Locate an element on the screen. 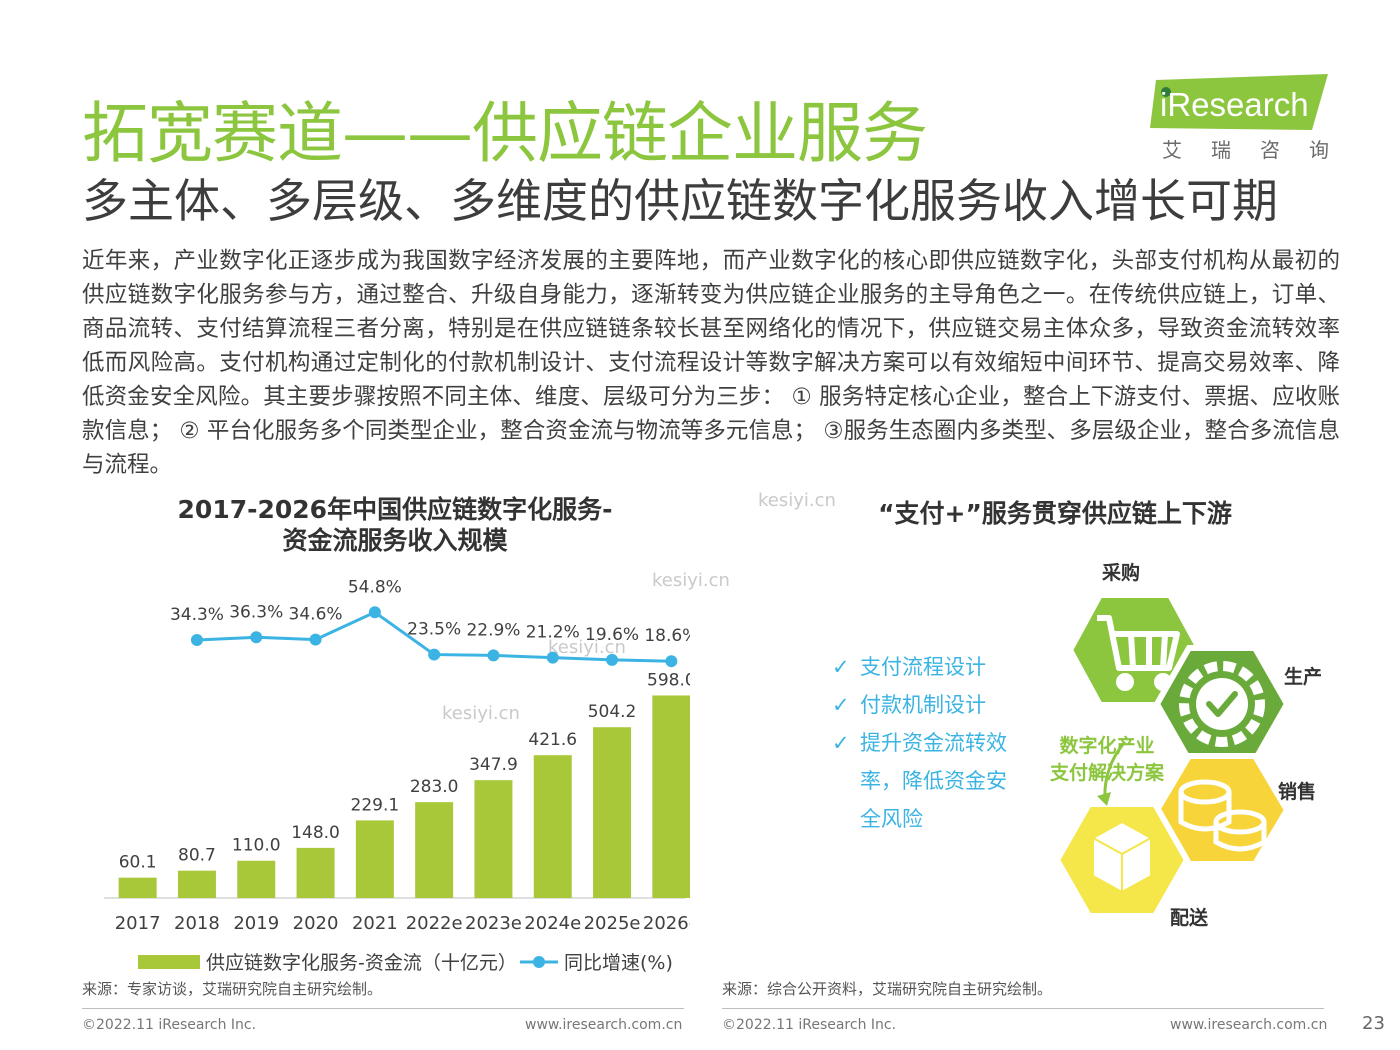 Image resolution: width=1400 pixels, height=1050 pixels. x-tick-label: 2026e is located at coordinates (666, 923).